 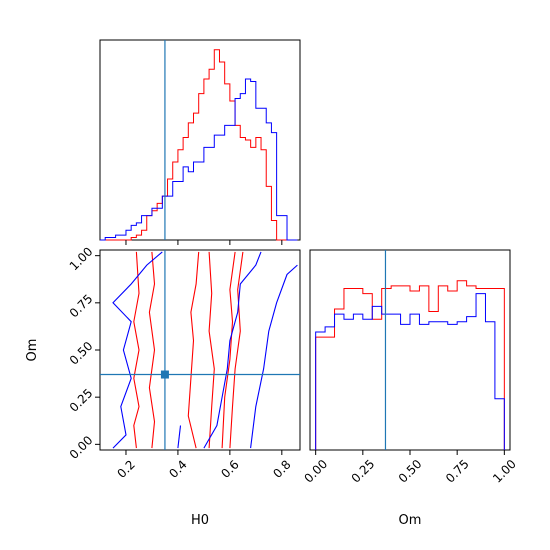 I want to click on x-tick-label-h0: 0.4, so click(x=177, y=468).